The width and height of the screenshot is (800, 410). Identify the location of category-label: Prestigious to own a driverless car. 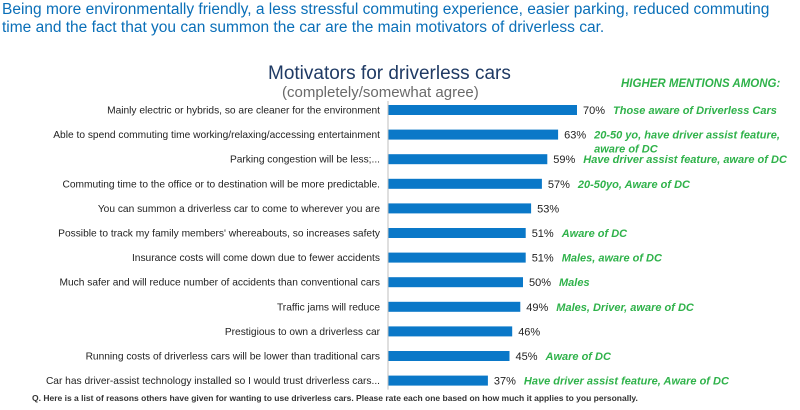
(303, 332).